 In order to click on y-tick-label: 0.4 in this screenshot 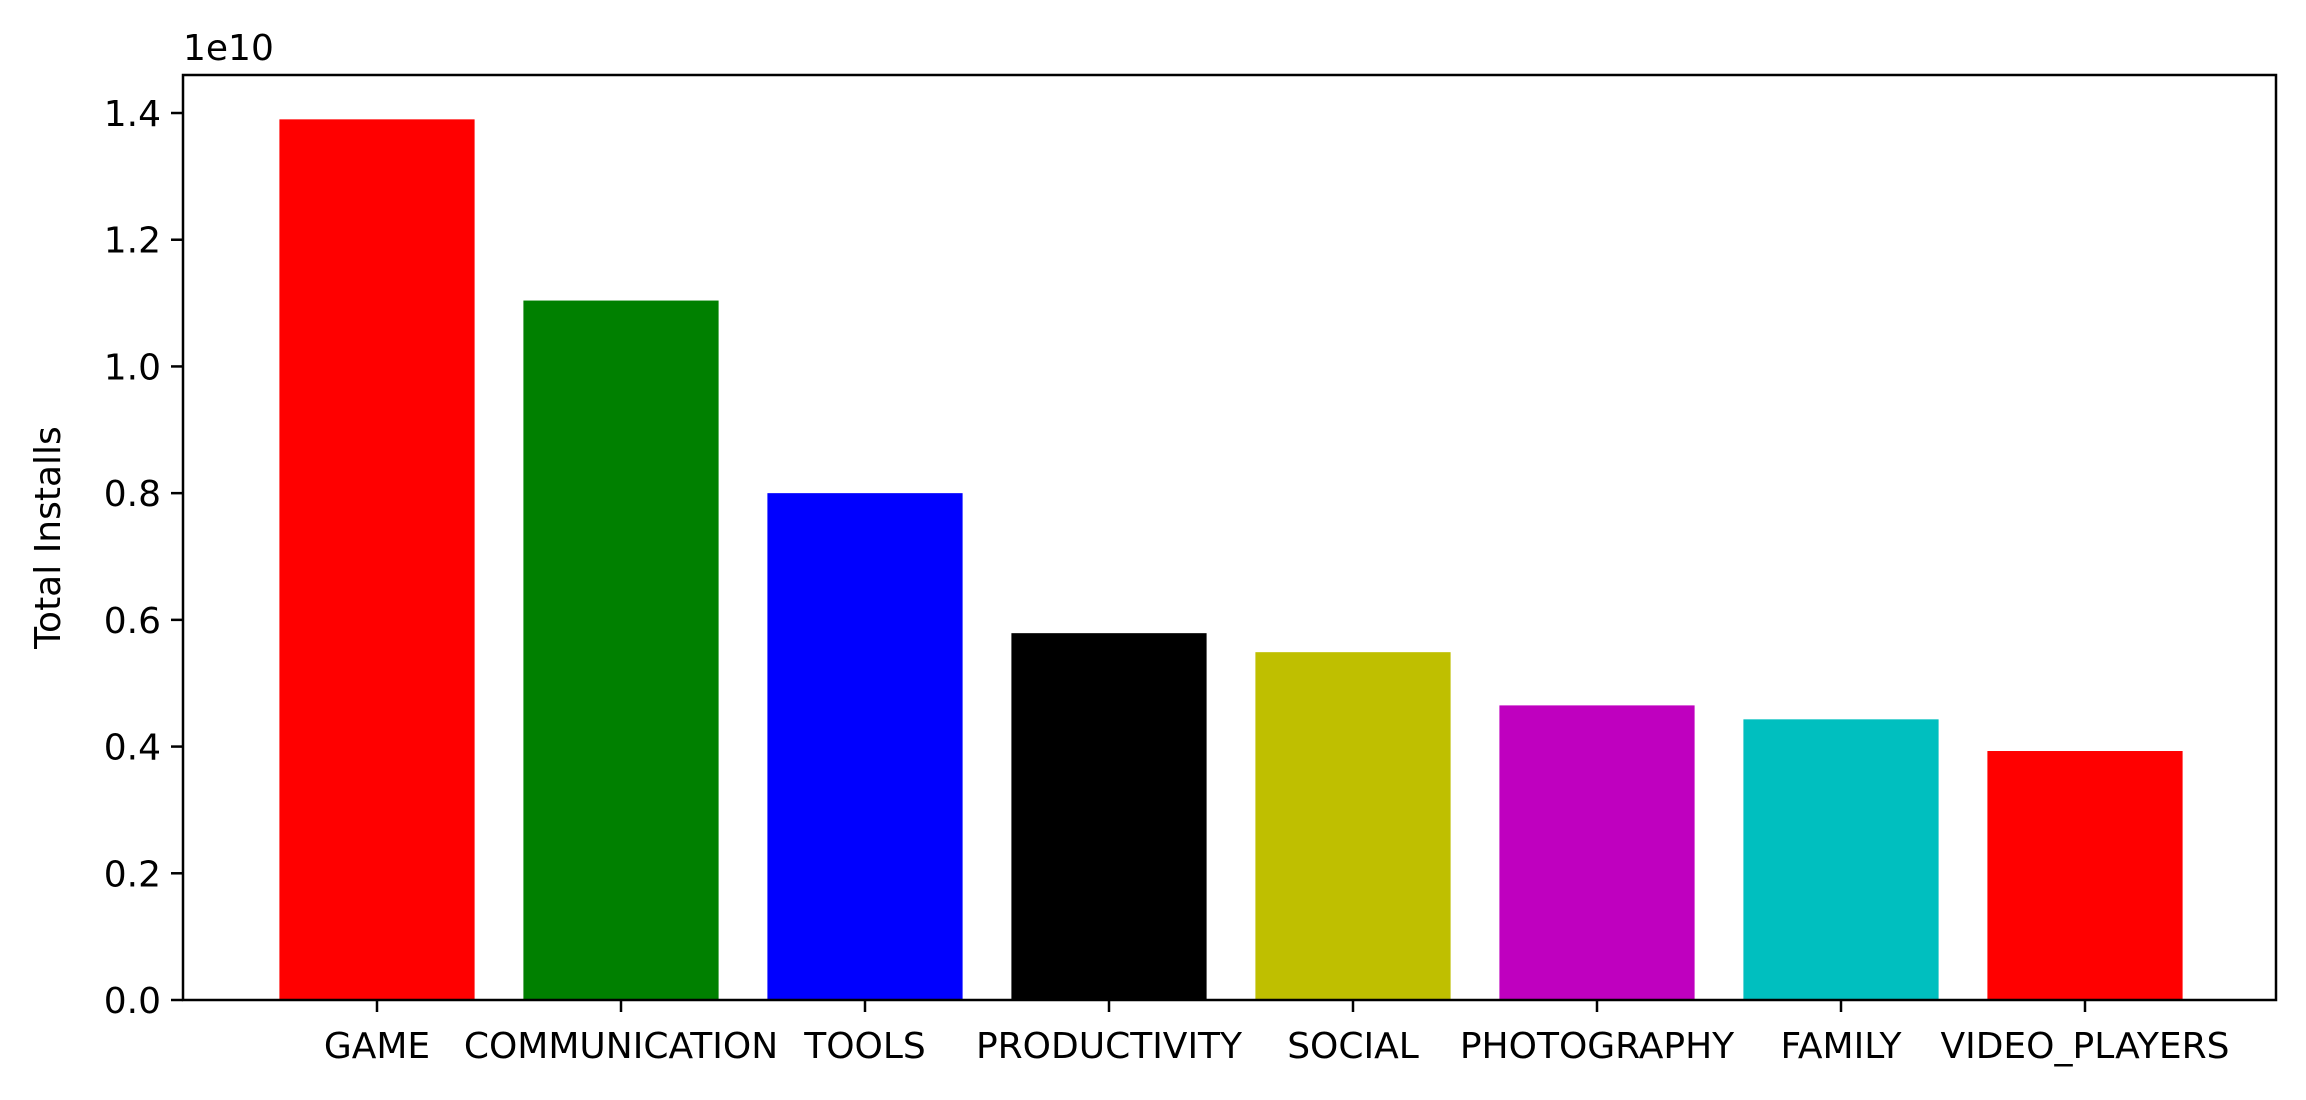, I will do `click(132, 748)`.